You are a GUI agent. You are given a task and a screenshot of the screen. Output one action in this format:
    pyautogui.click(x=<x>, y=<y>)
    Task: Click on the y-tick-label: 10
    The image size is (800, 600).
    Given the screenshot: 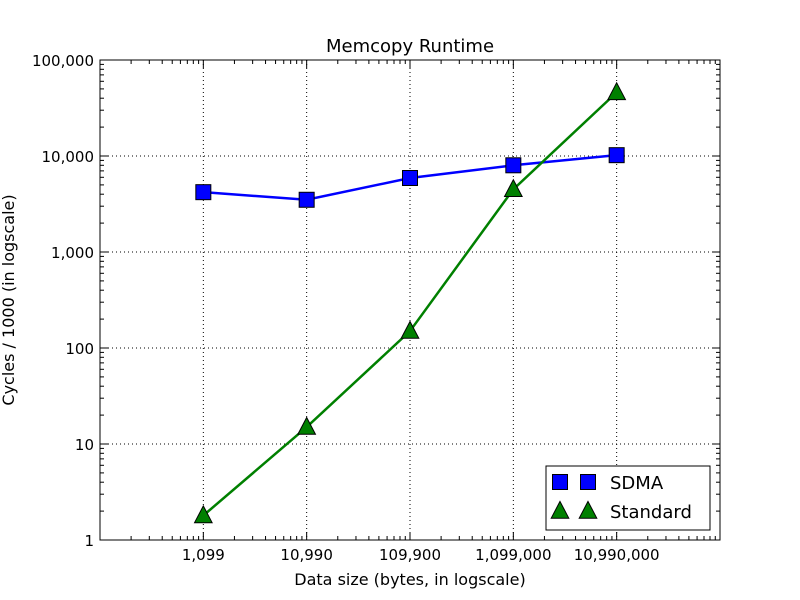 What is the action you would take?
    pyautogui.click(x=84, y=445)
    